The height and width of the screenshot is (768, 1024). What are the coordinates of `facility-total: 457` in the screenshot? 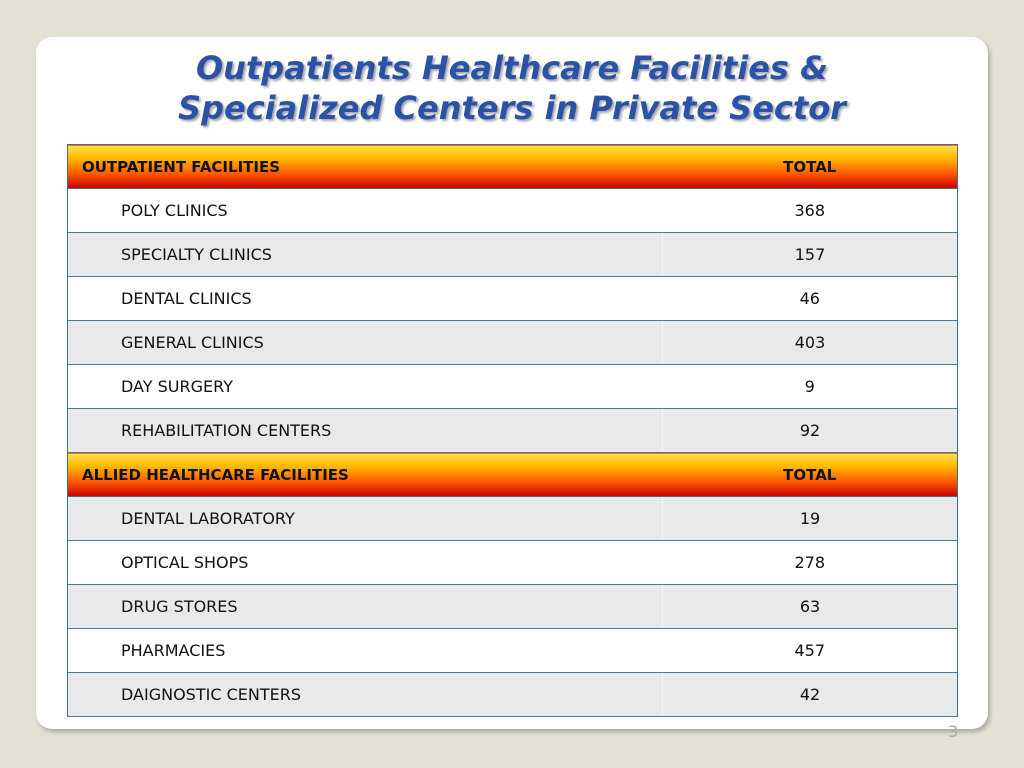 It's located at (810, 650).